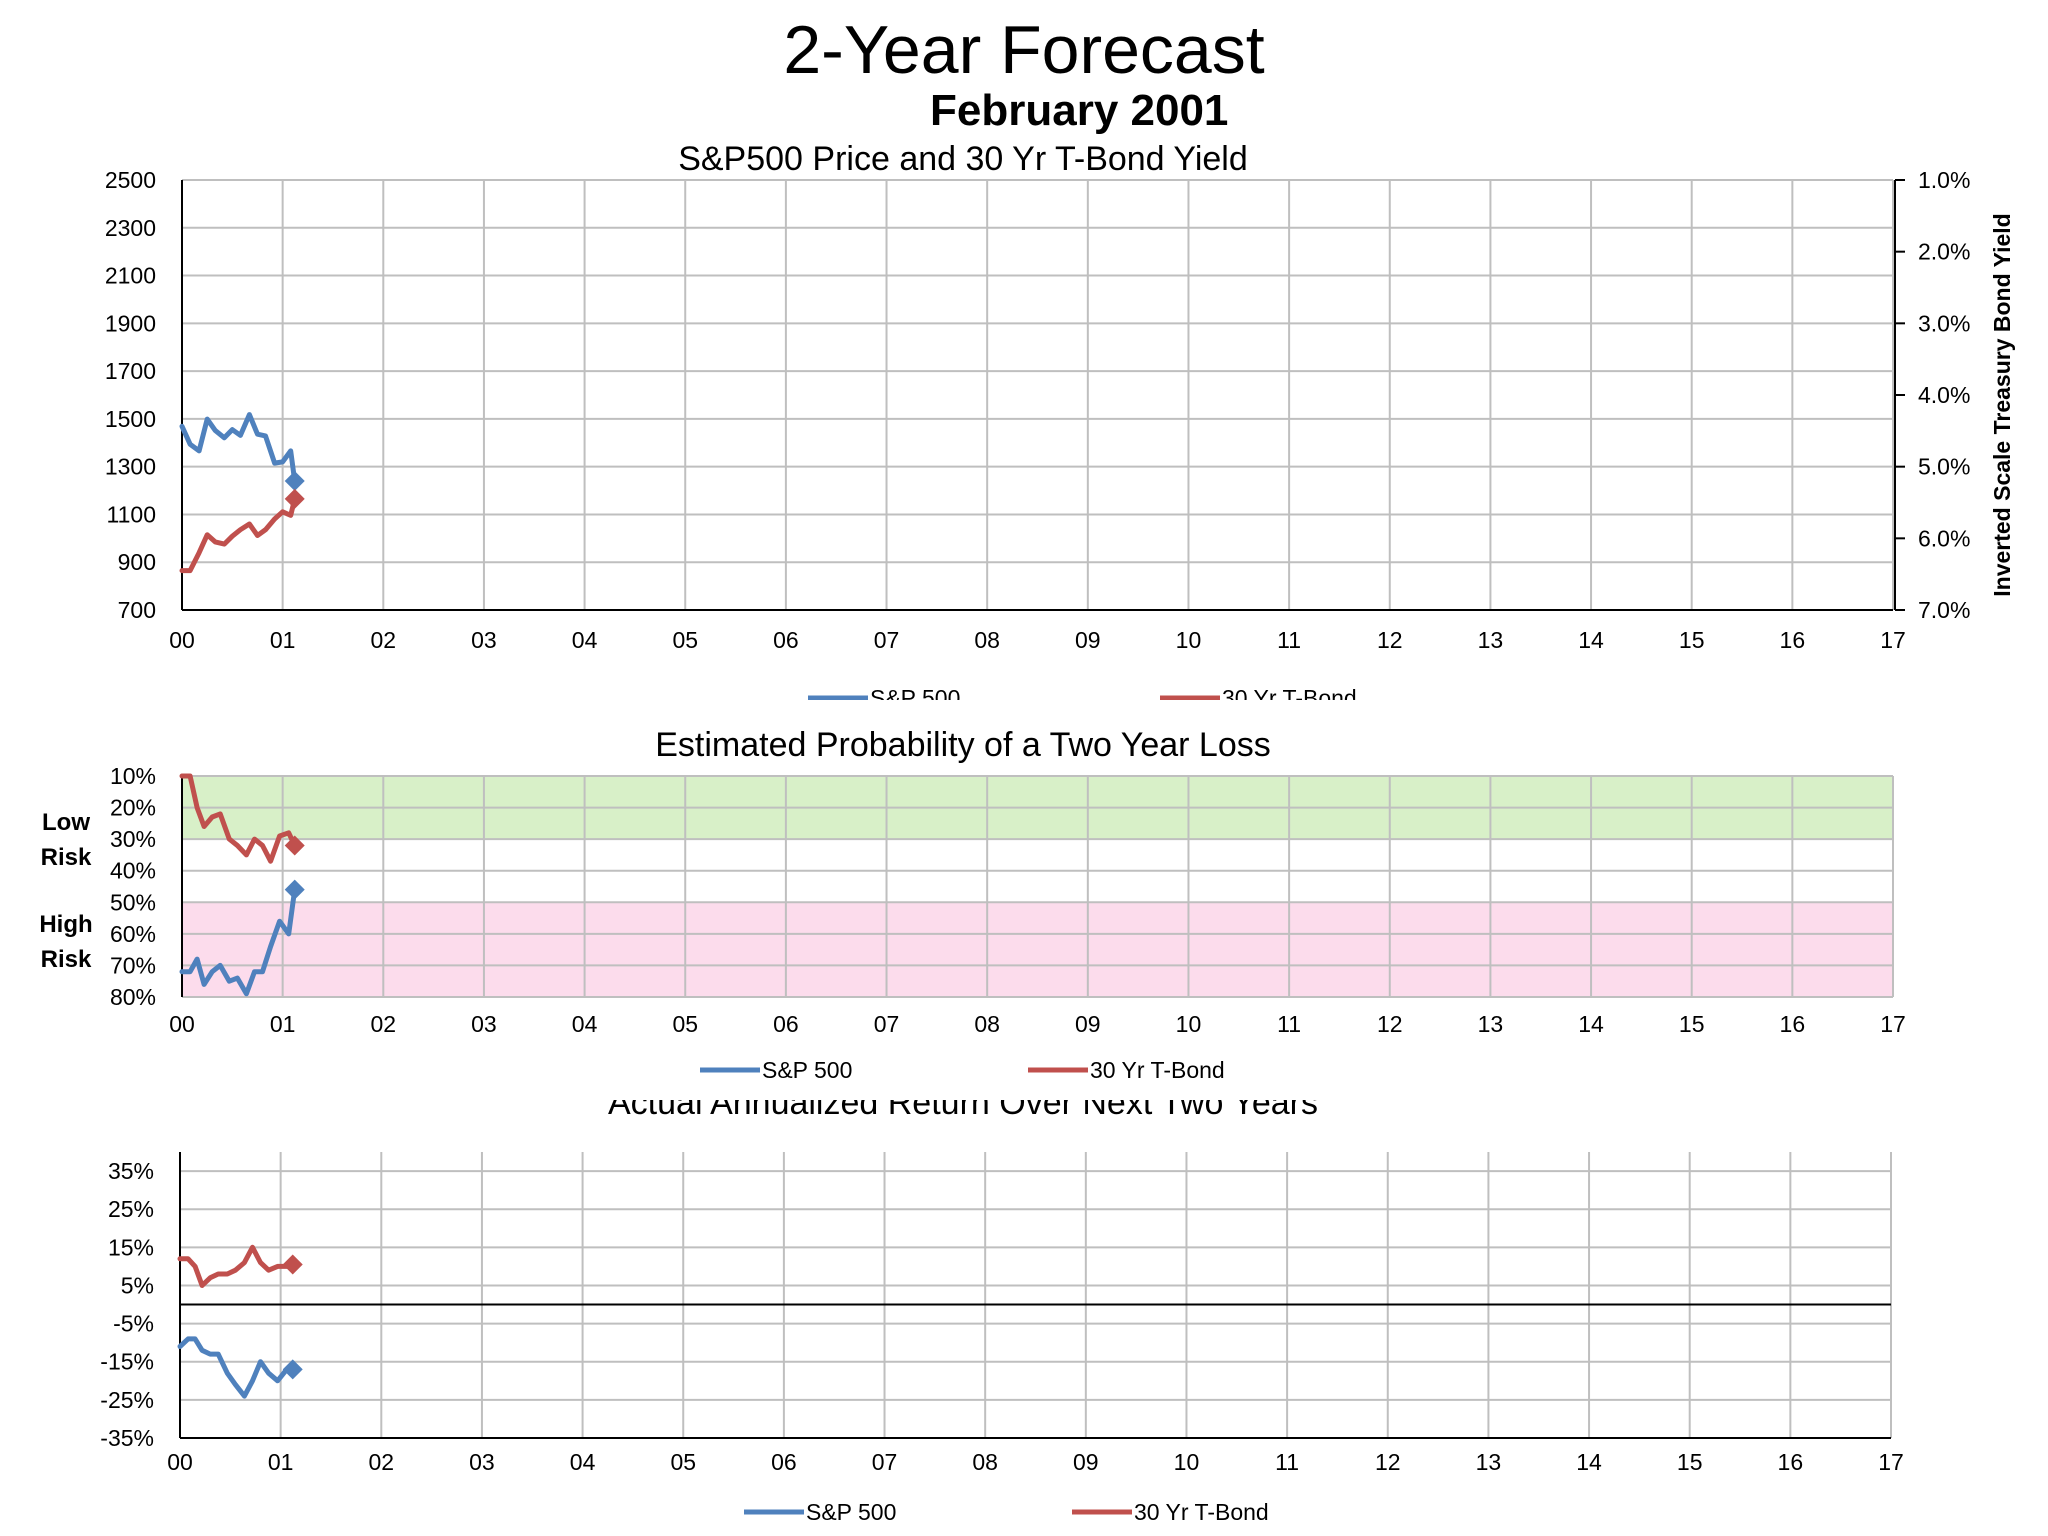  Describe the element at coordinates (283, 640) in the screenshot. I see `chart1-x-tick-label: 01` at that location.